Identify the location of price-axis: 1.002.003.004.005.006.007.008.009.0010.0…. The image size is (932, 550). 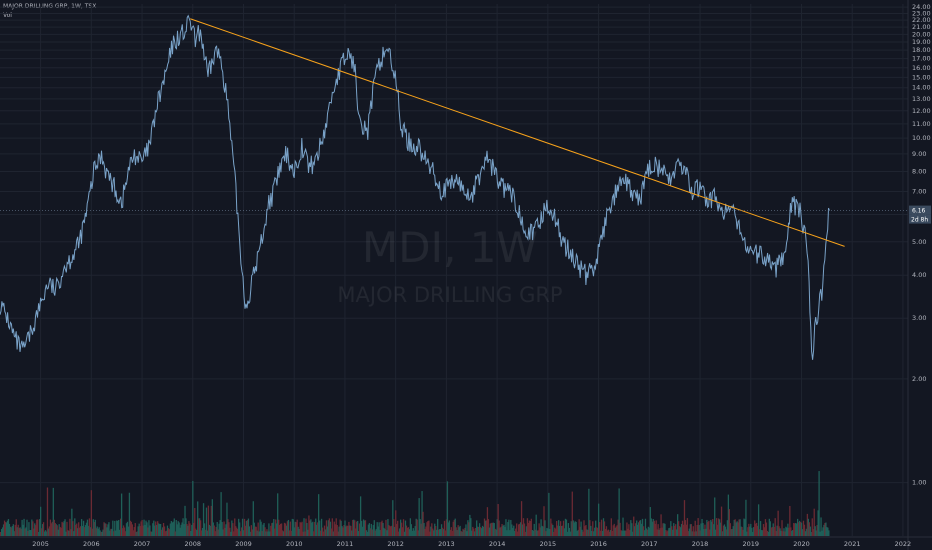
(919, 275).